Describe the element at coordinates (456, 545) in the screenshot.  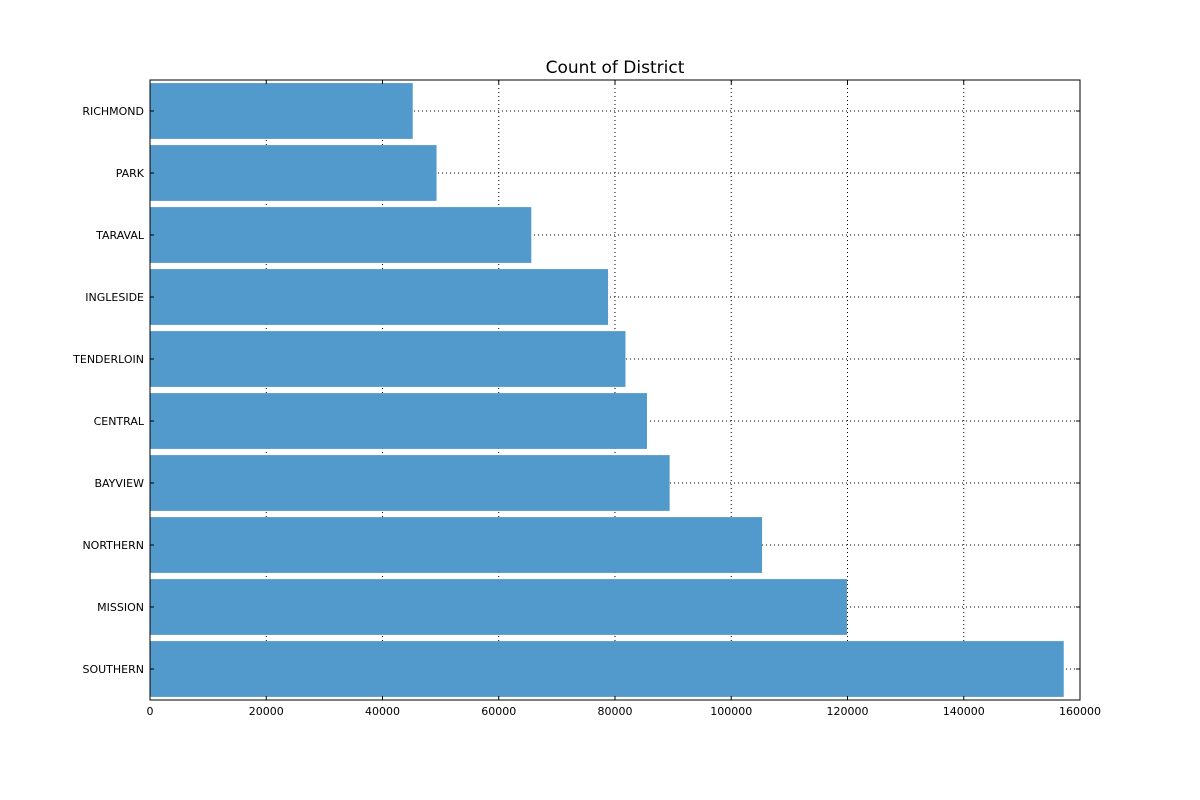
I see `bar-northern` at that location.